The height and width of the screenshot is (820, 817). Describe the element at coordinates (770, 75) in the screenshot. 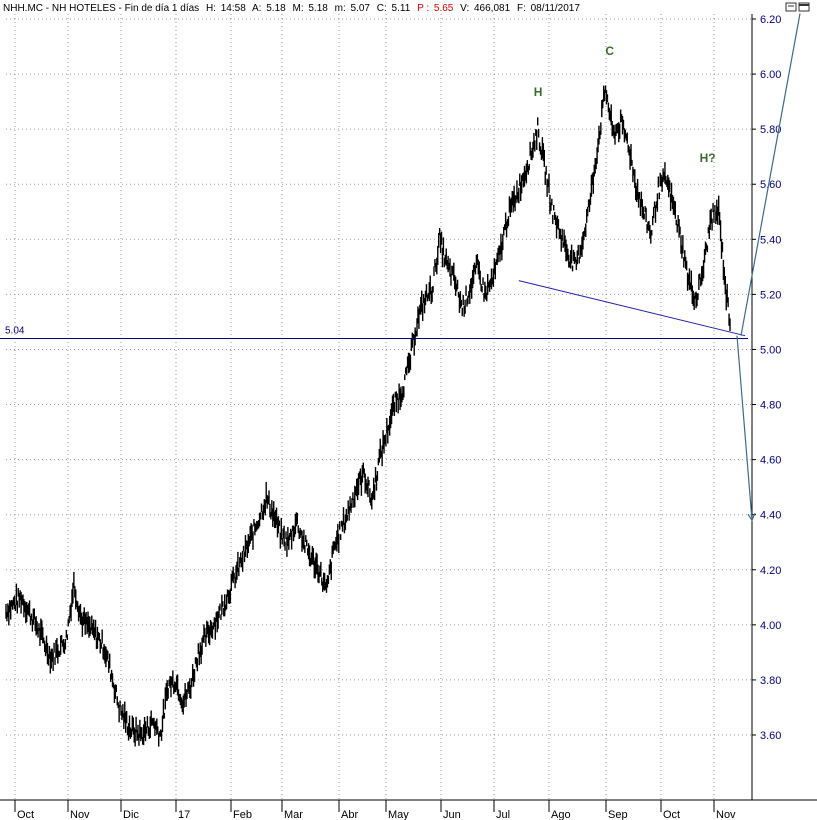

I see `y-tick-label: 6.00` at that location.